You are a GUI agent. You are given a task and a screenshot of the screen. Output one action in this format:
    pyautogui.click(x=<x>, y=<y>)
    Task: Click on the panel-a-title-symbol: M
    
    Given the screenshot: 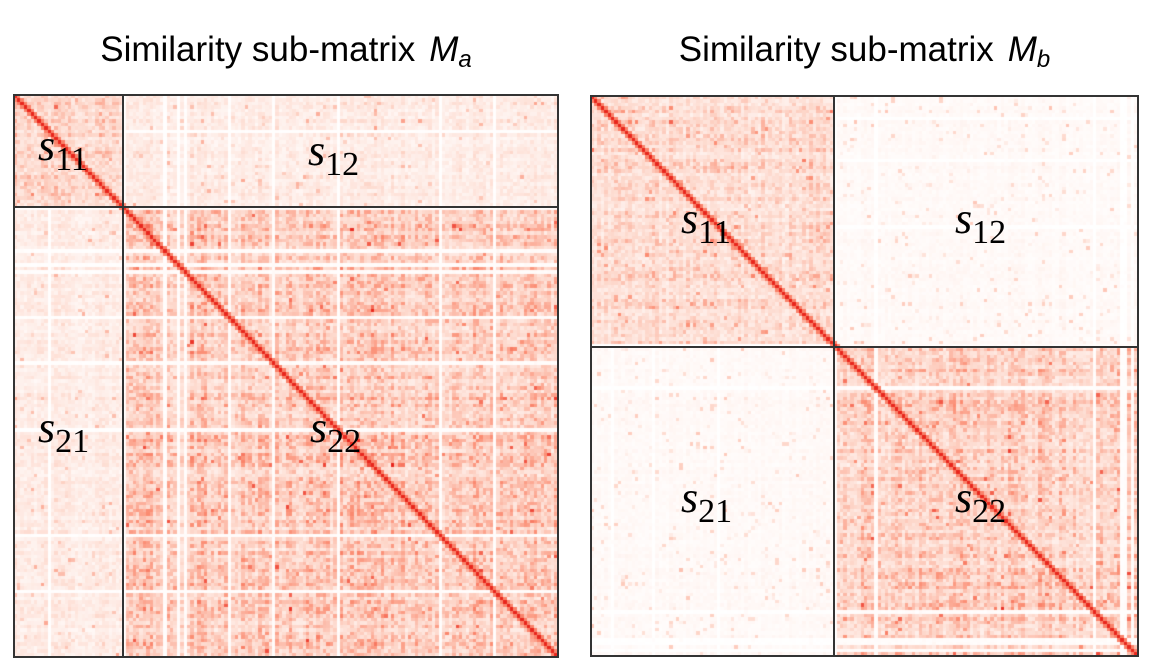 What is the action you would take?
    pyautogui.click(x=444, y=49)
    